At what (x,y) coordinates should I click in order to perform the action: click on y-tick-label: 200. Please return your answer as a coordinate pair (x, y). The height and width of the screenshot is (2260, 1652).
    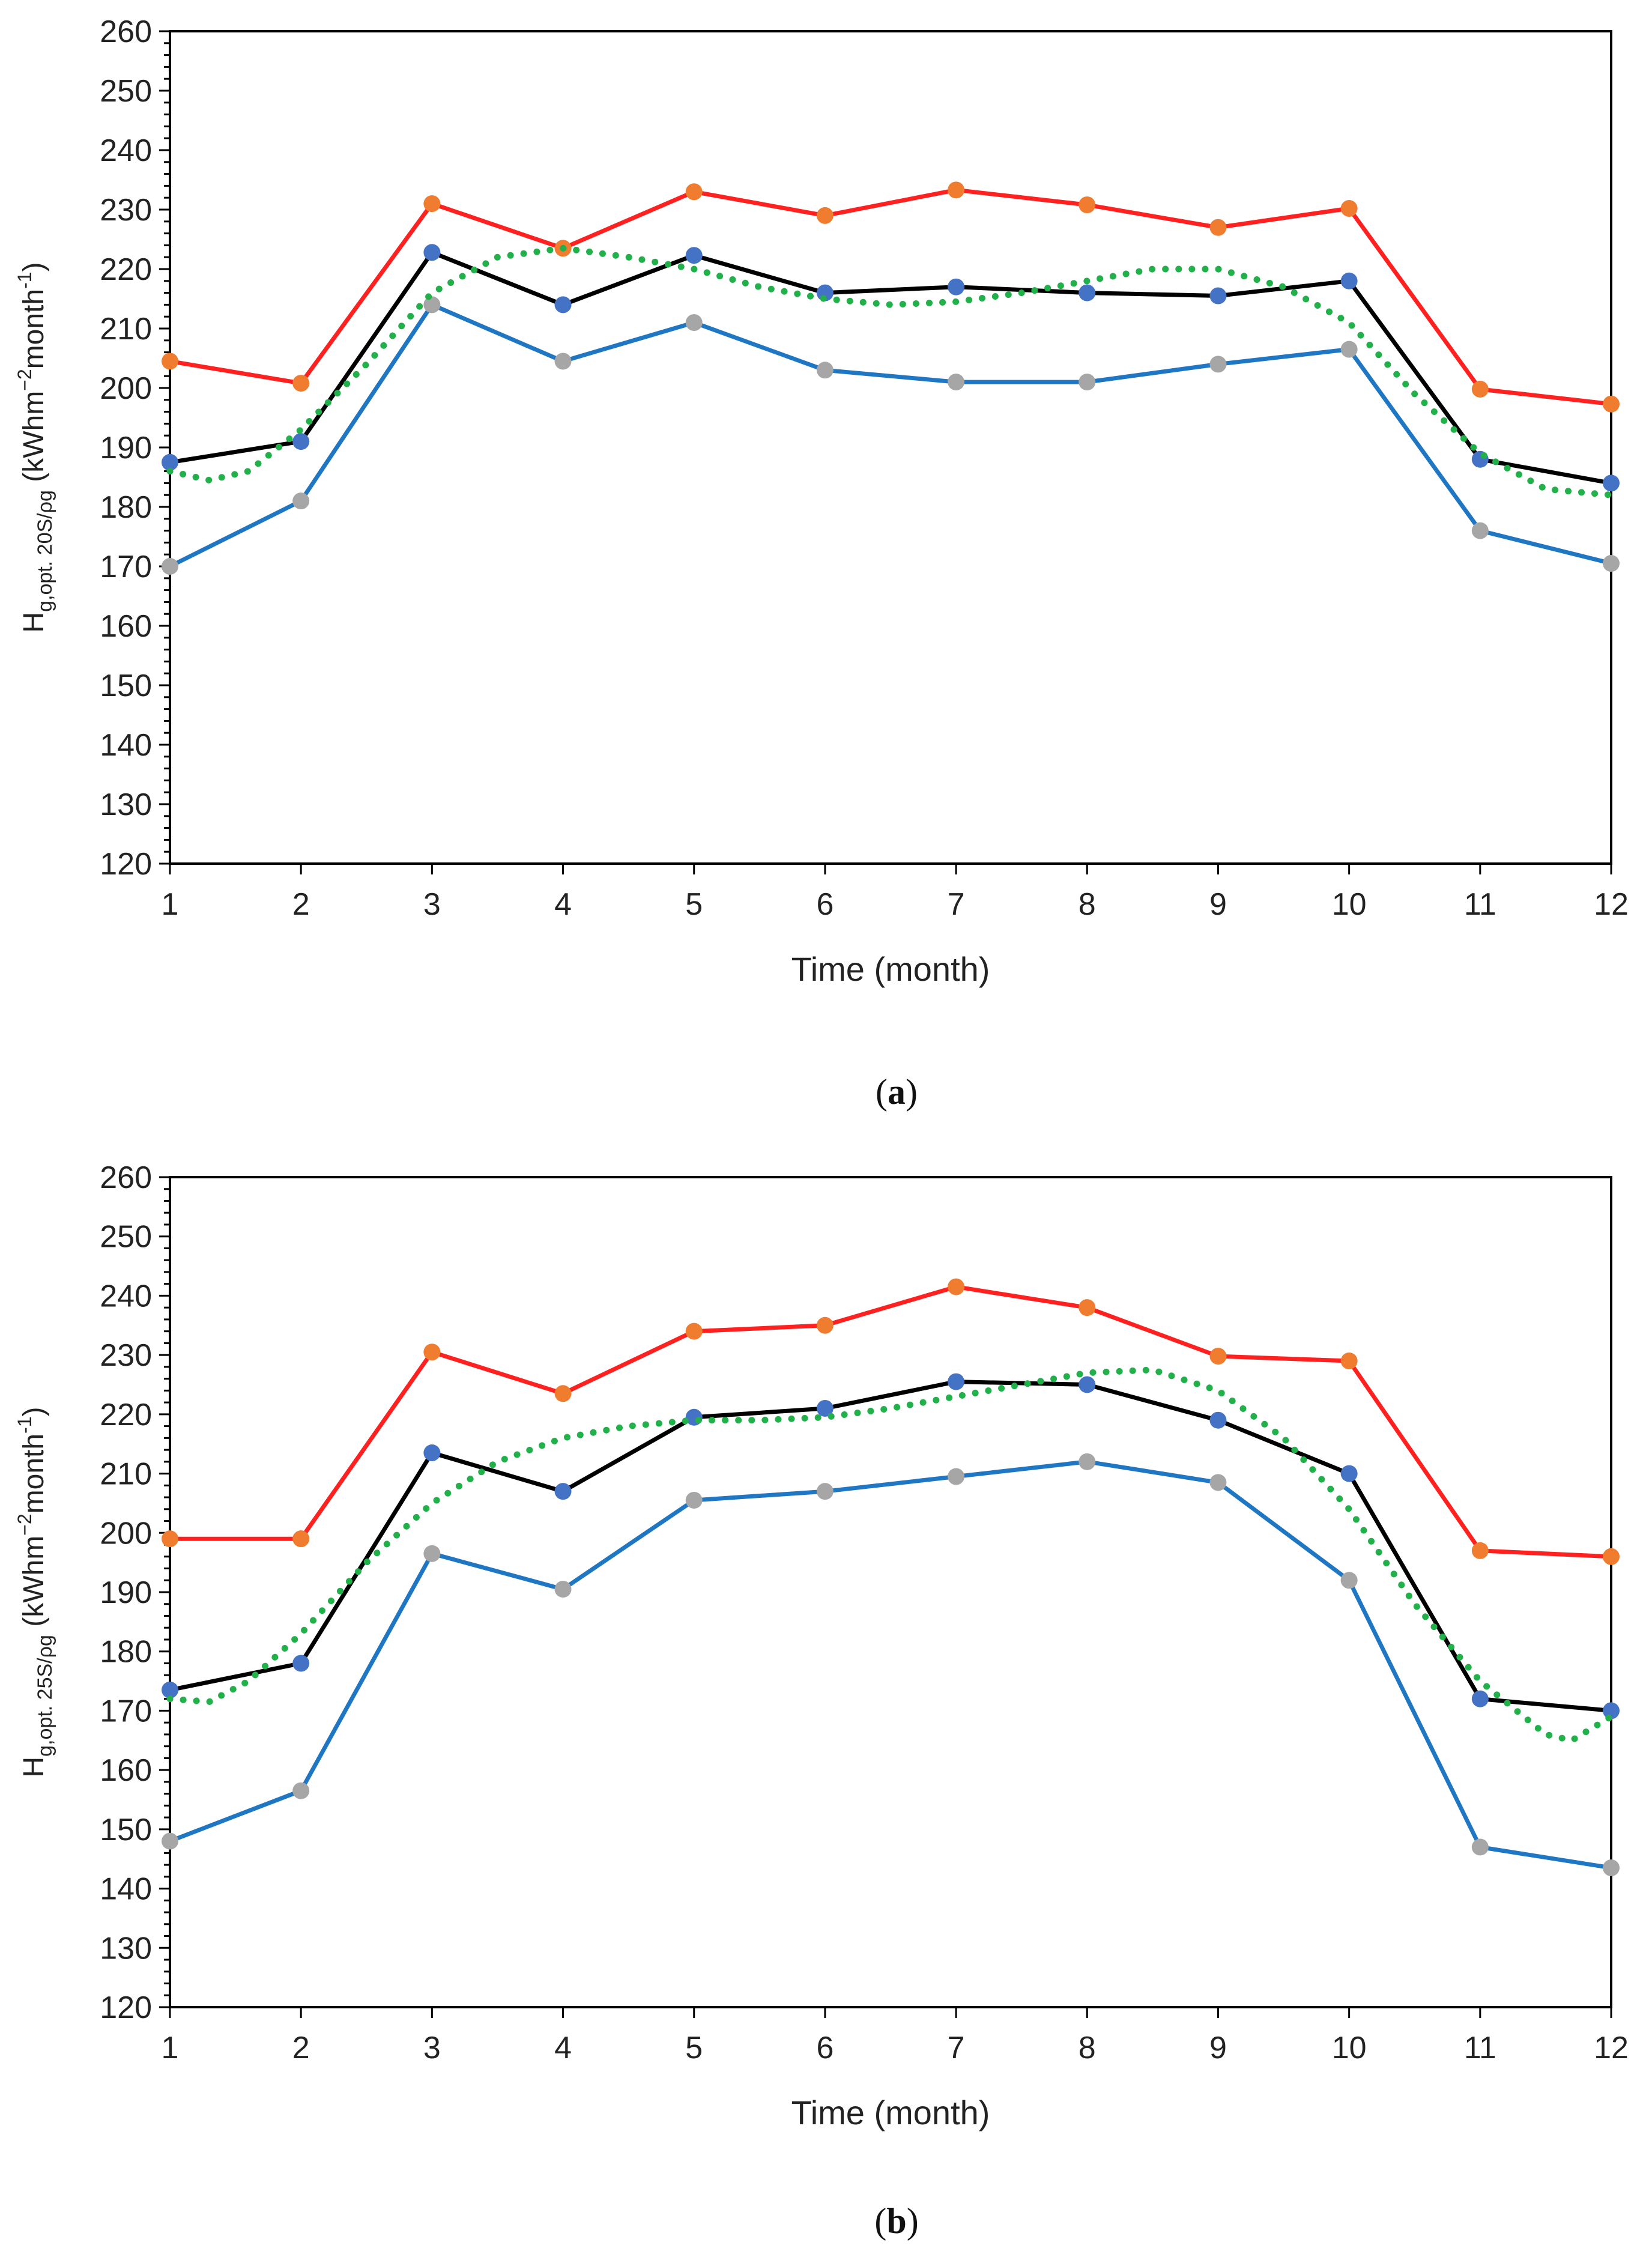
    Looking at the image, I should click on (126, 388).